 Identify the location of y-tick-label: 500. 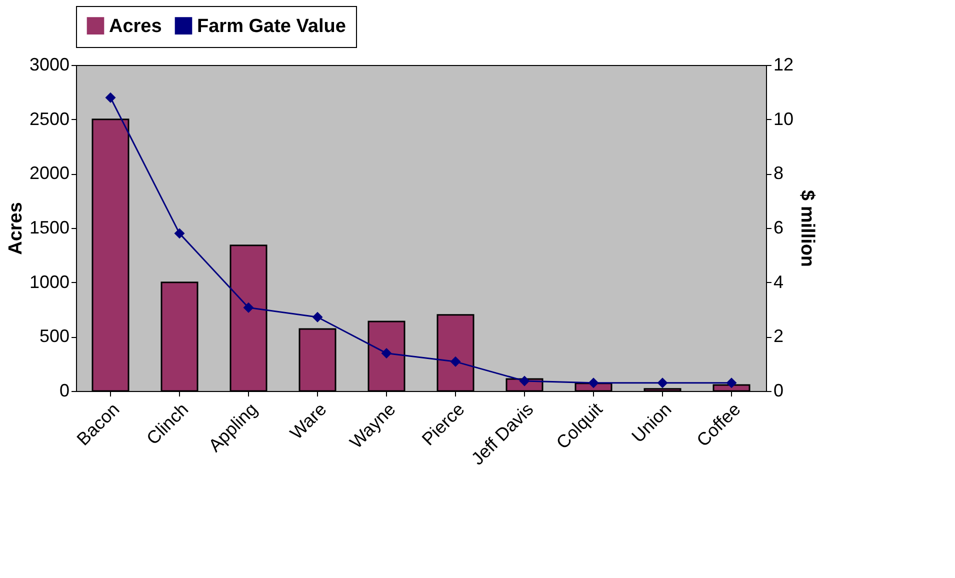
(54, 336).